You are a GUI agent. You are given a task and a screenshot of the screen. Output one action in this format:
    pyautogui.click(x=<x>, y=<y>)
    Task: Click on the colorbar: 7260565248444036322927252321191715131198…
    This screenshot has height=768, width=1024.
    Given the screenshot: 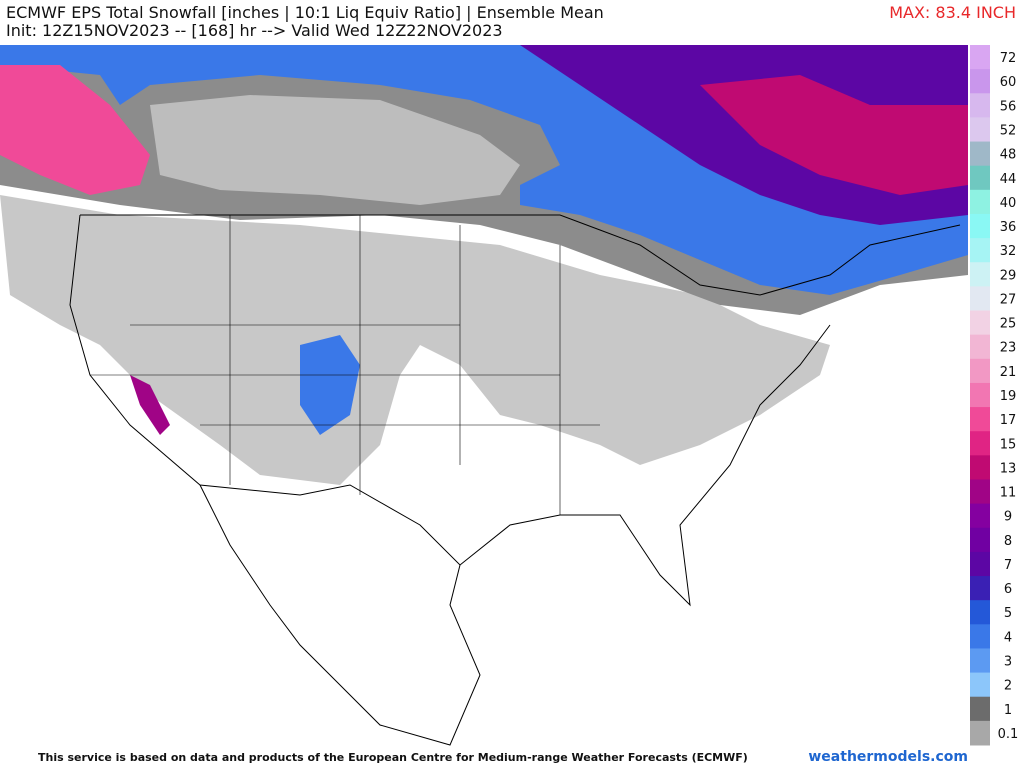 What is the action you would take?
    pyautogui.click(x=994, y=395)
    